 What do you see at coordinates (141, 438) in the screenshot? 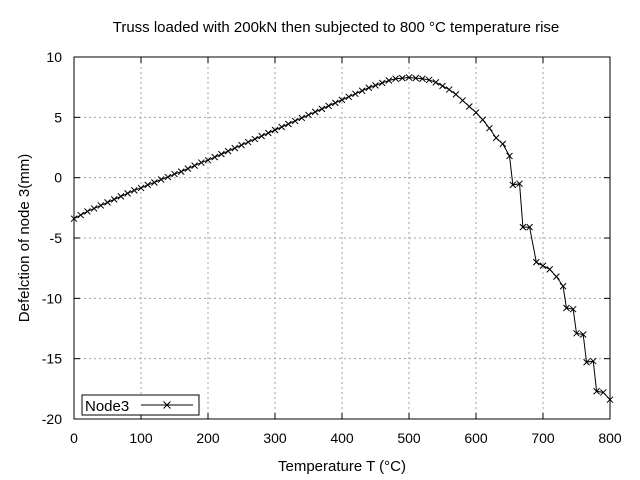
I see `x-tick-label: 100` at bounding box center [141, 438].